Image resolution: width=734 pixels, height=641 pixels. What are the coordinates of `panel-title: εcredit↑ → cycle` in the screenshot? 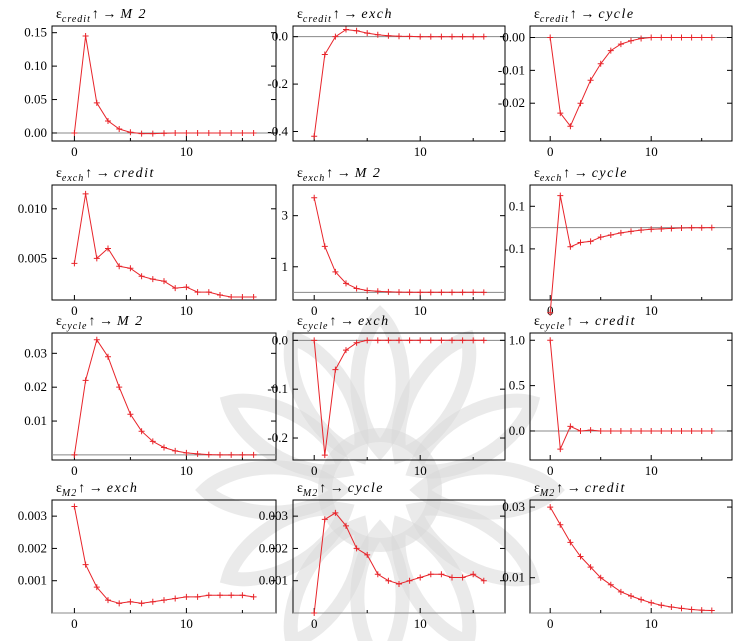 It's located at (584, 16).